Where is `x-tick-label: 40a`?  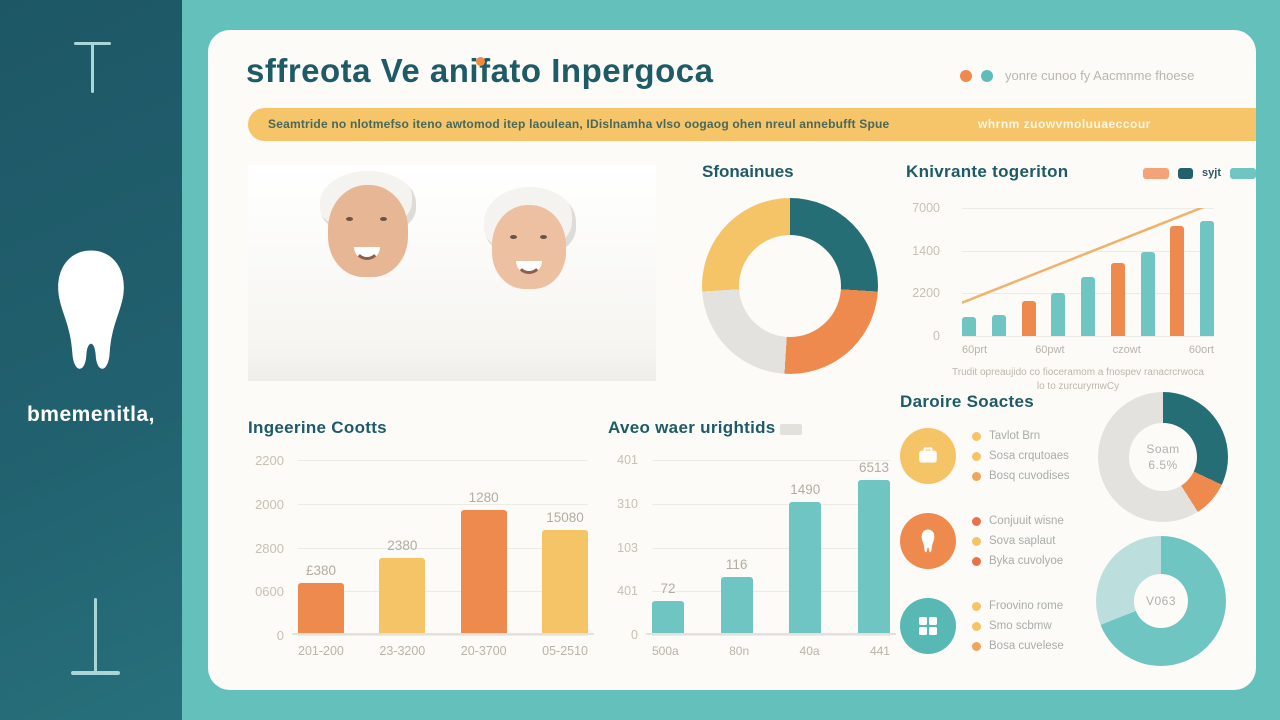
x-tick-label: 40a is located at coordinates (809, 651).